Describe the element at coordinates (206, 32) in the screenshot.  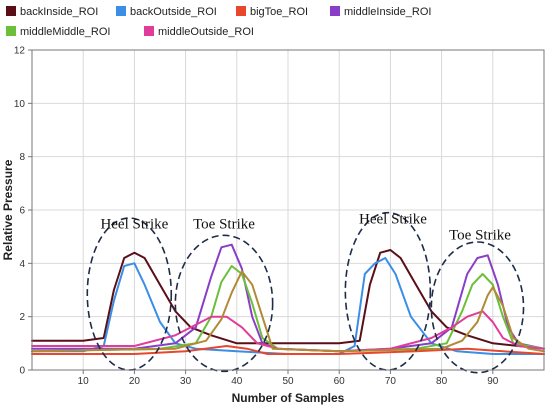
I see `legend-entry: middleOutside_ROI` at that location.